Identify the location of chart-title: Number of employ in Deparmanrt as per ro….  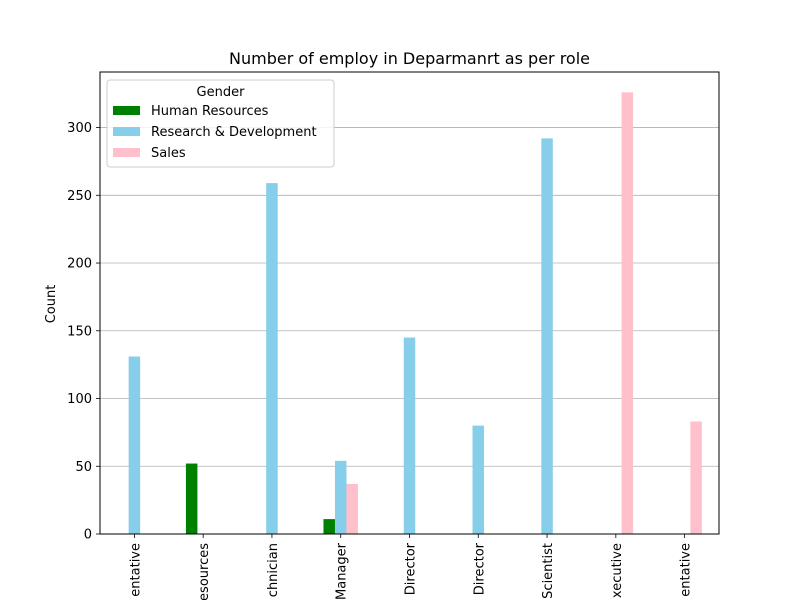
(409, 58).